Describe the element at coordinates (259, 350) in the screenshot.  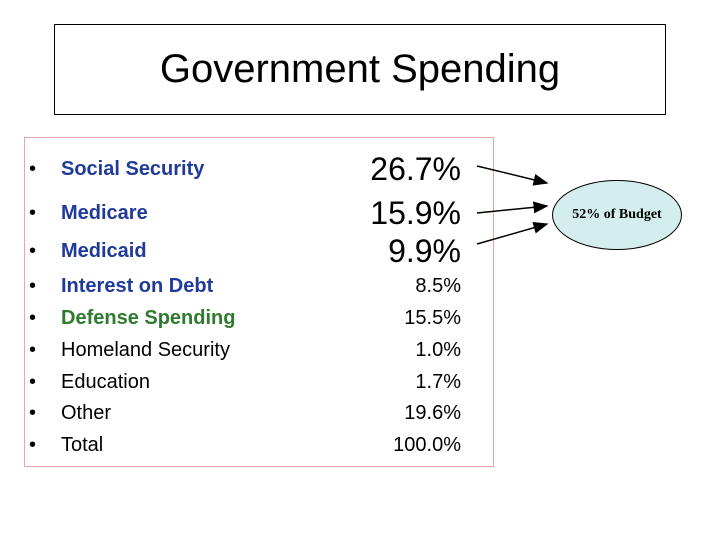
I see `list-item: • Homeland Security 1.0%` at that location.